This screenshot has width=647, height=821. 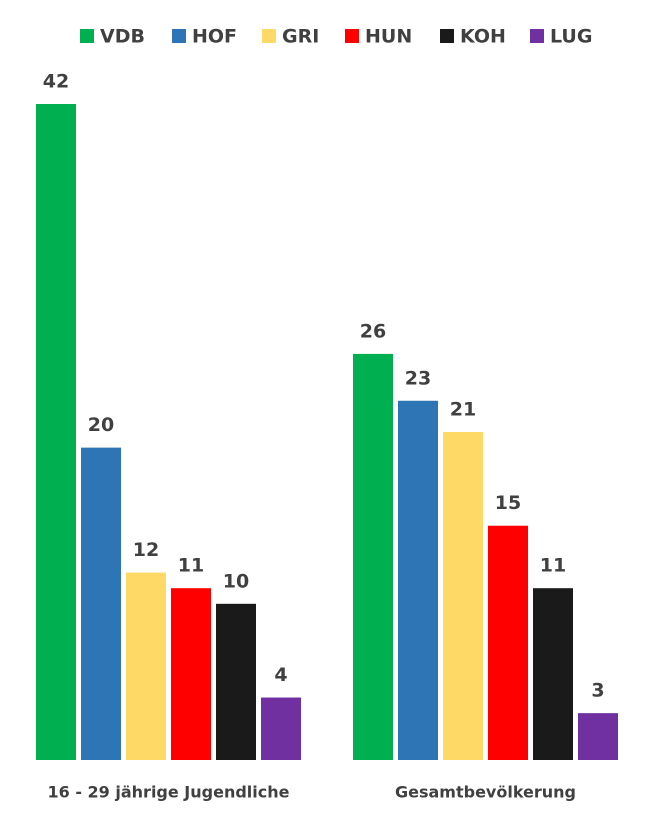 I want to click on x-tick-label: Gesamtbevölkerung, so click(x=485, y=792).